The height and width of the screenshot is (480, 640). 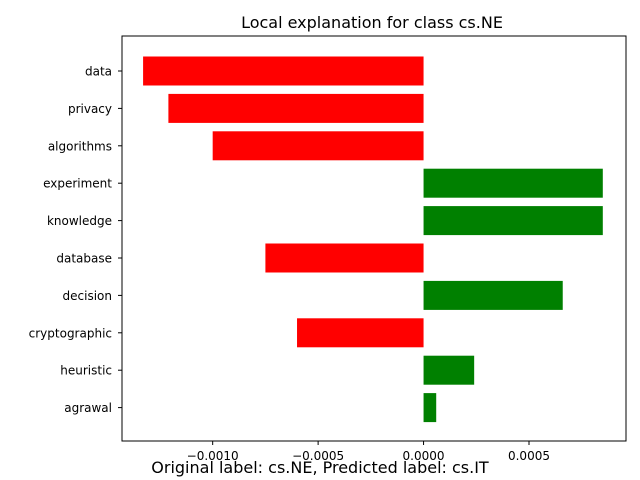 I want to click on x-axis-ticks: −0.0010 −0.0005 0.0000 0.0005, so click(x=368, y=452).